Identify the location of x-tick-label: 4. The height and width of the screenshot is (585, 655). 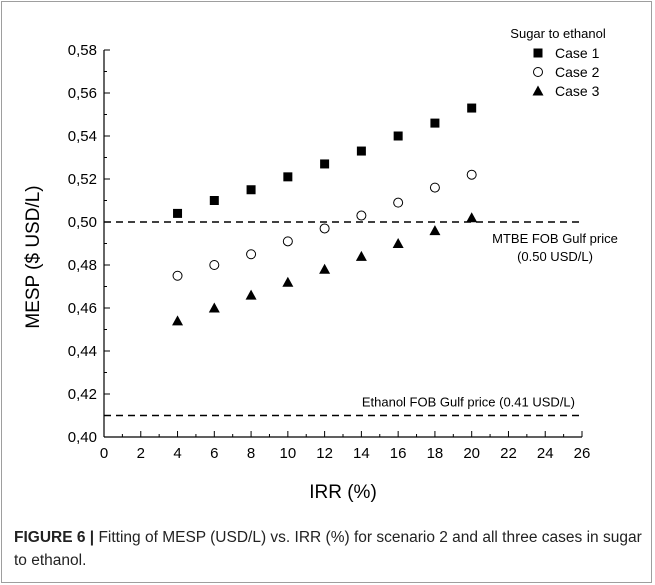
(177, 453).